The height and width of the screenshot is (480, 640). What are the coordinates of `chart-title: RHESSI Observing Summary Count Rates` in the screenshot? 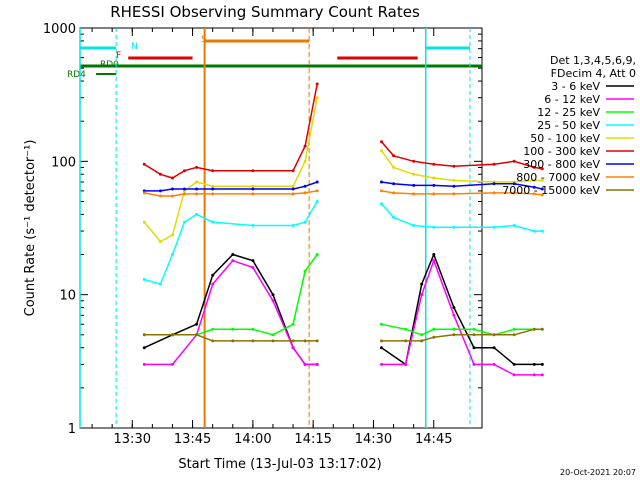 It's located at (265, 12).